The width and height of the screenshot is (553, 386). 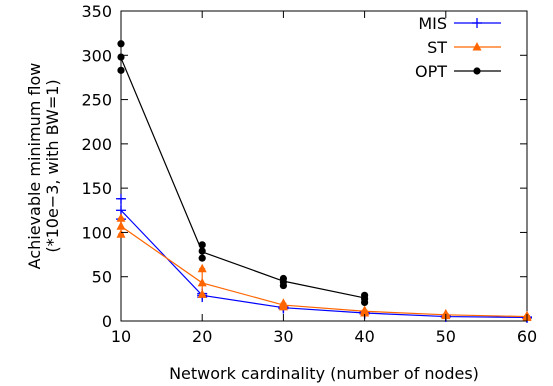 What do you see at coordinates (364, 336) in the screenshot?
I see `x-tick-label: 40` at bounding box center [364, 336].